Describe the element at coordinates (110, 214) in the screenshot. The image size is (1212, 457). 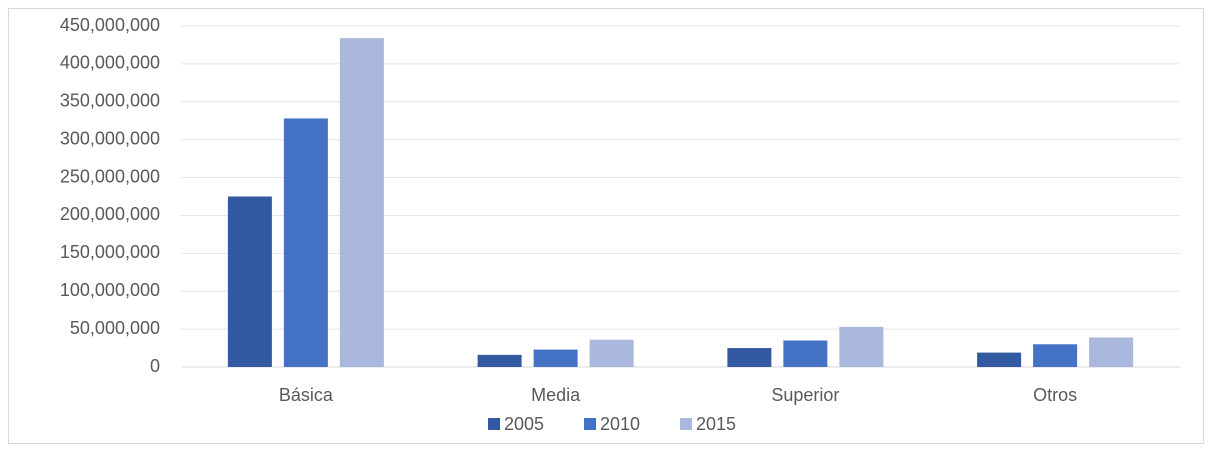
I see `y-tick-label: 200,000,000` at that location.